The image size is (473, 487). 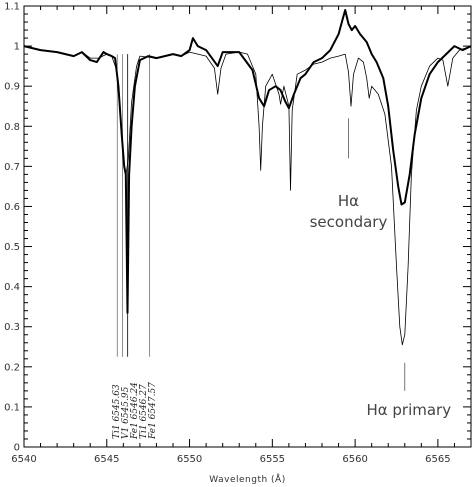 What do you see at coordinates (12, 87) in the screenshot?
I see `y-tick-label: 0.9` at bounding box center [12, 87].